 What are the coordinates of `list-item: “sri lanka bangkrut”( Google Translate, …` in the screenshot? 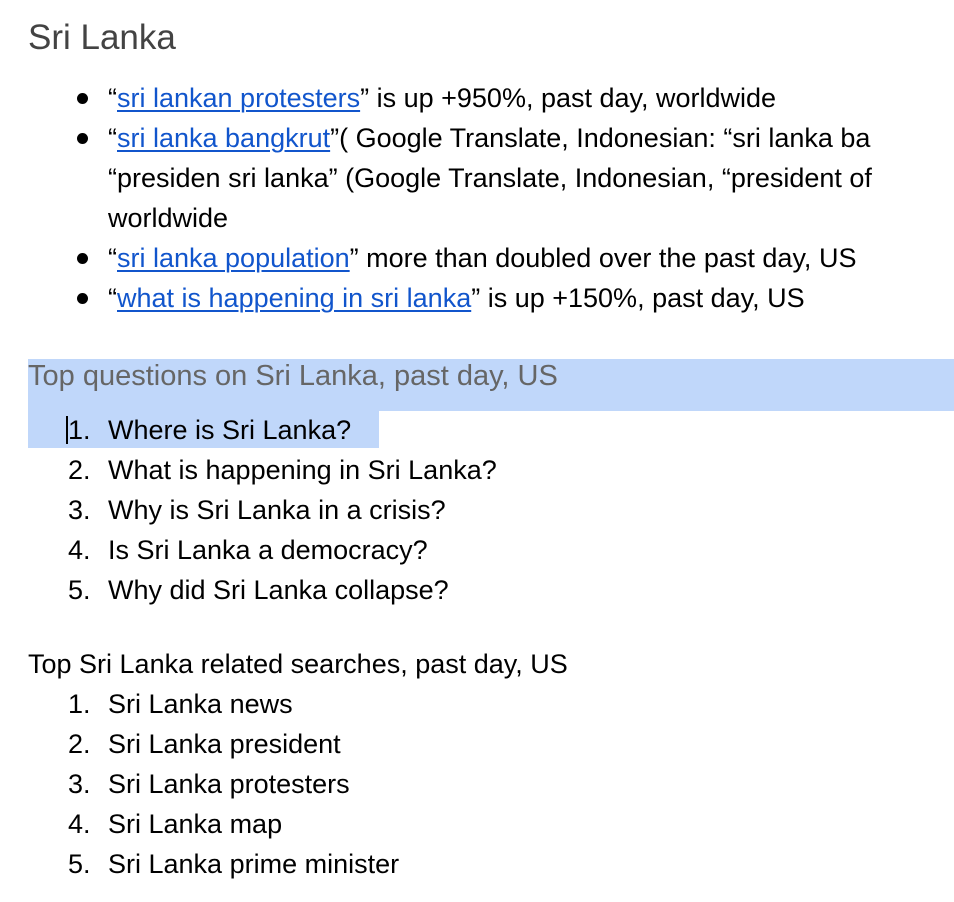 It's located at (489, 138).